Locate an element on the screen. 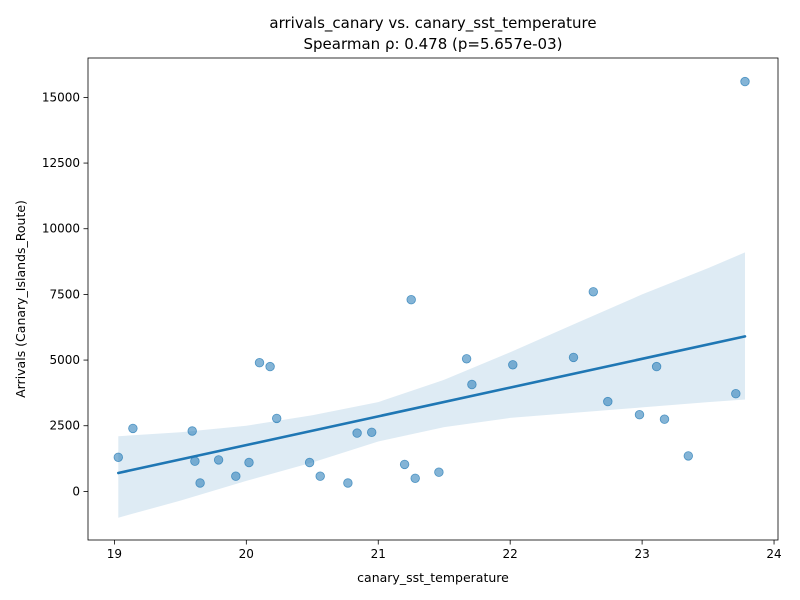 This screenshot has width=800, height=600. y-tick-label: 15000 is located at coordinates (61, 97).